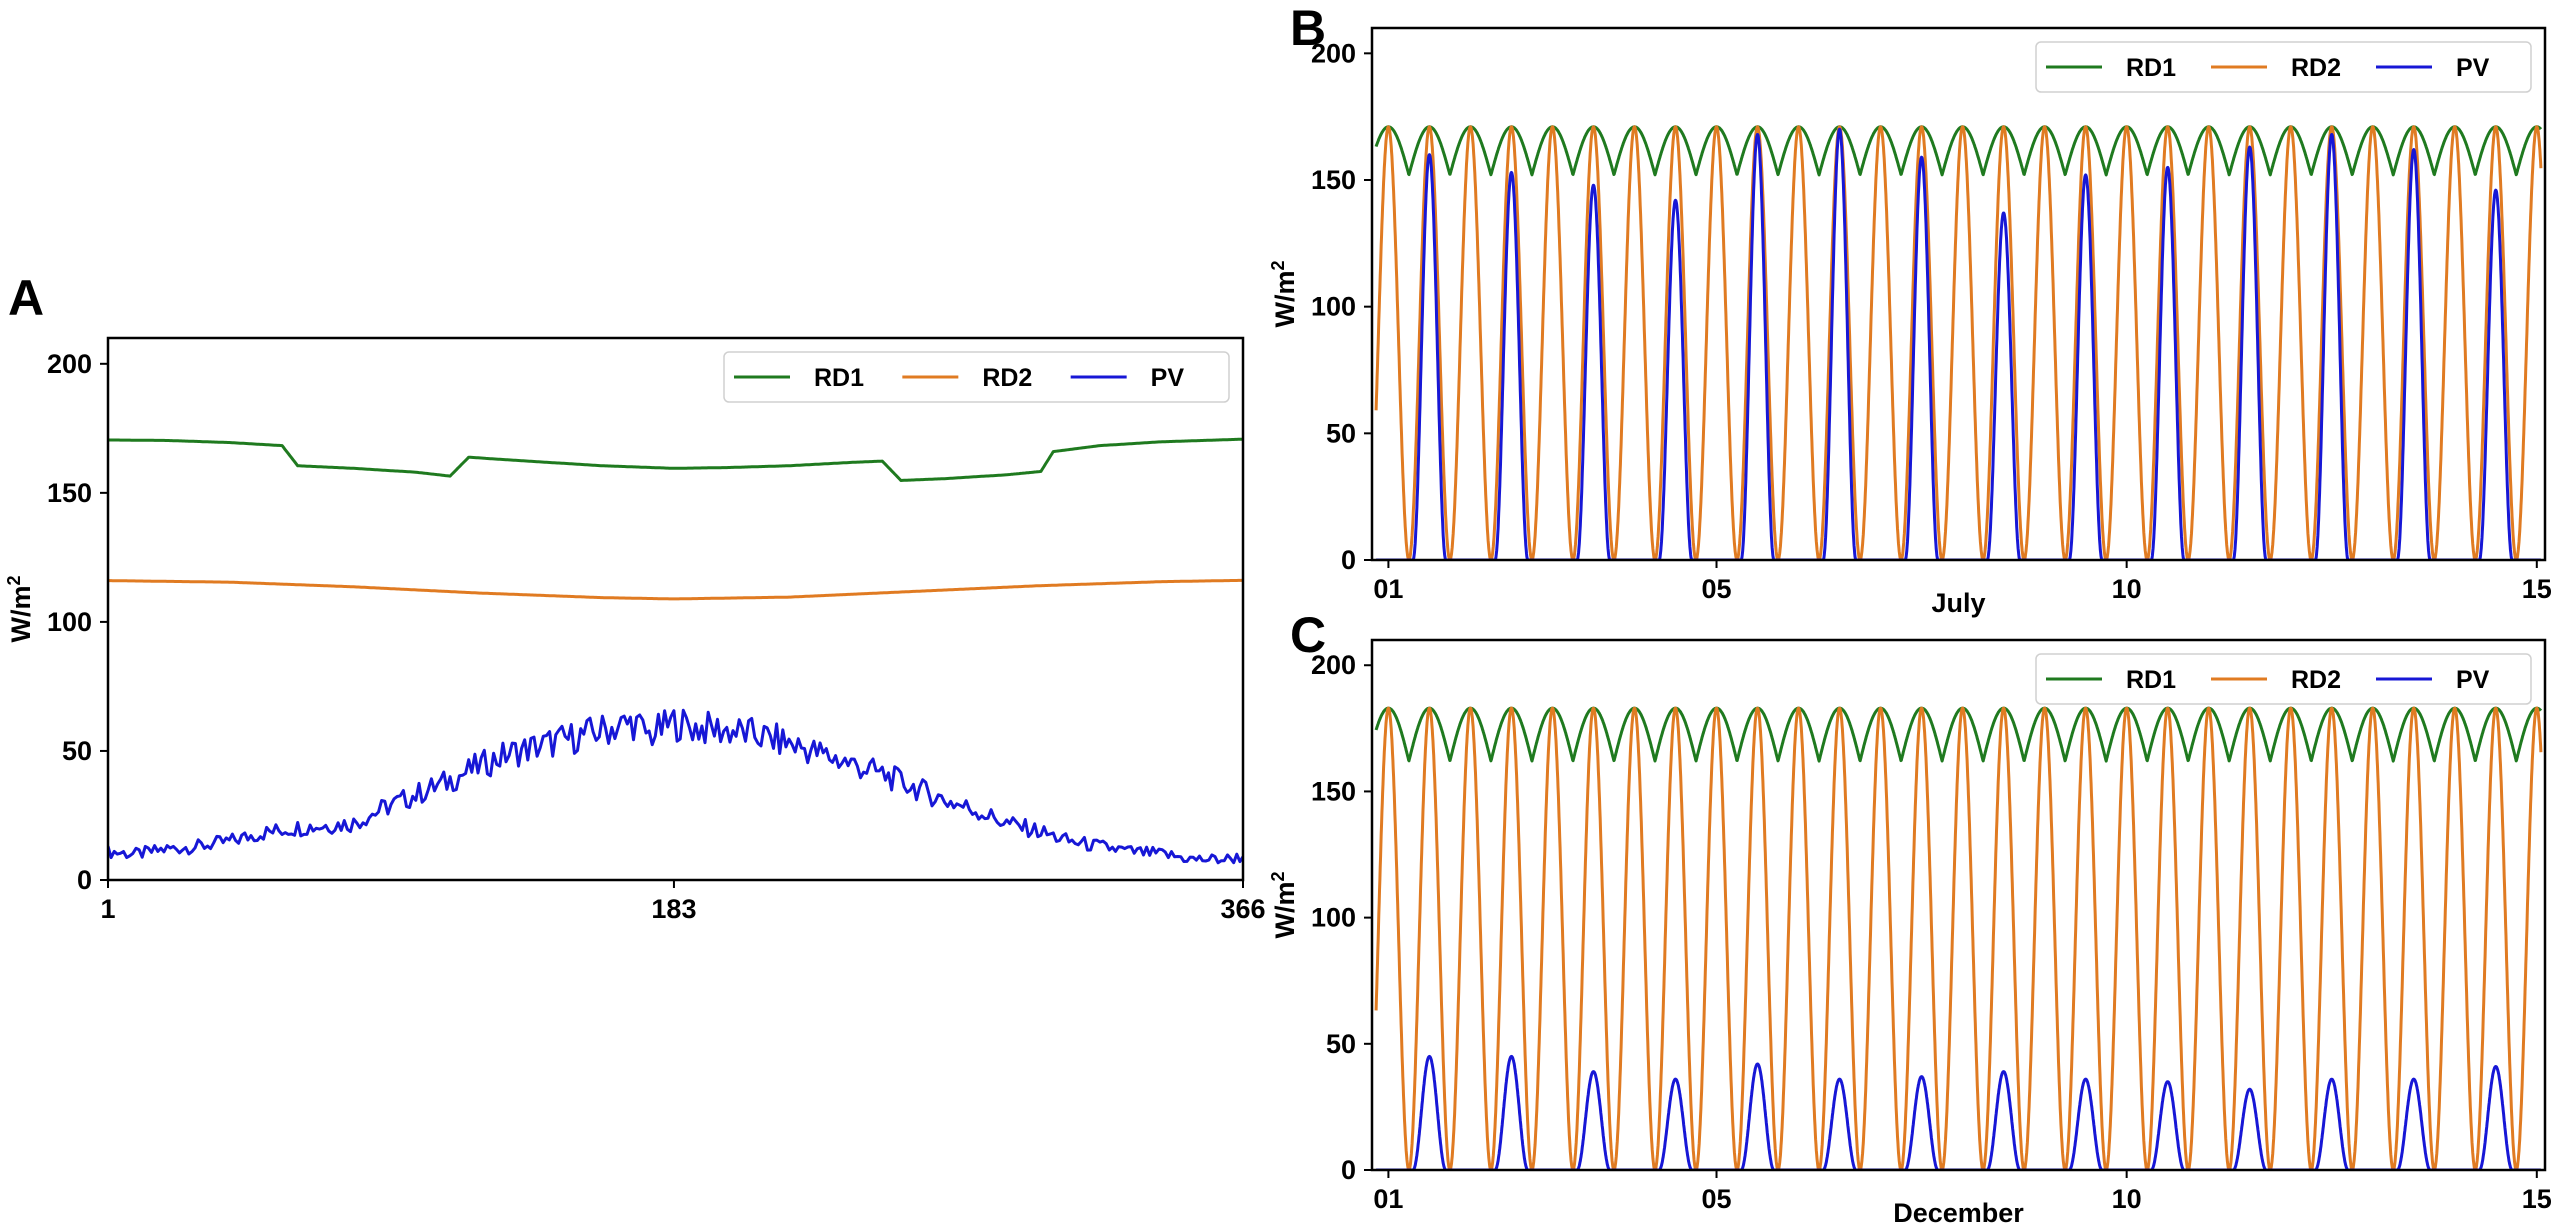 Image resolution: width=2560 pixels, height=1227 pixels. Describe the element at coordinates (2316, 680) in the screenshot. I see `panel-c-legend-label-rd2: RD2` at that location.